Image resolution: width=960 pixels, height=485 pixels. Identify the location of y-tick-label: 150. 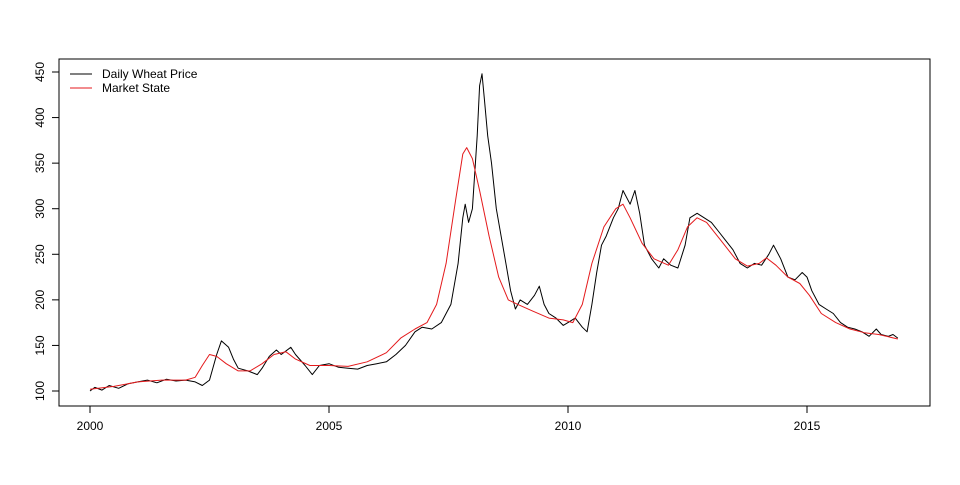
(40, 345).